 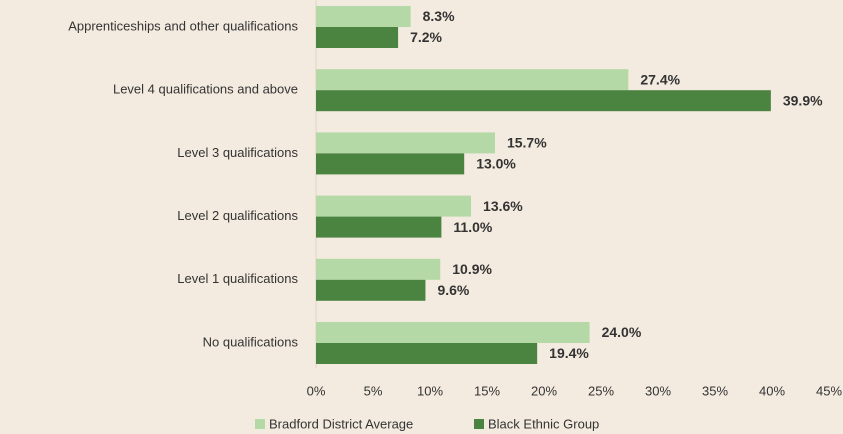 I want to click on value-label: 39.9%, so click(x=803, y=100).